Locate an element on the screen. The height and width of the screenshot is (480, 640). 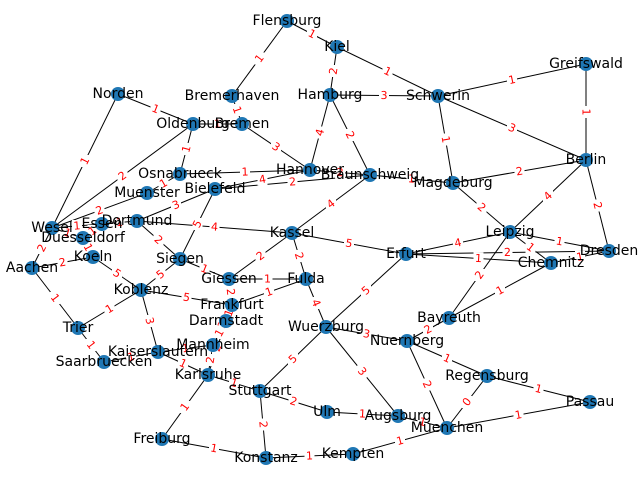
node-erfurt is located at coordinates (406, 254).